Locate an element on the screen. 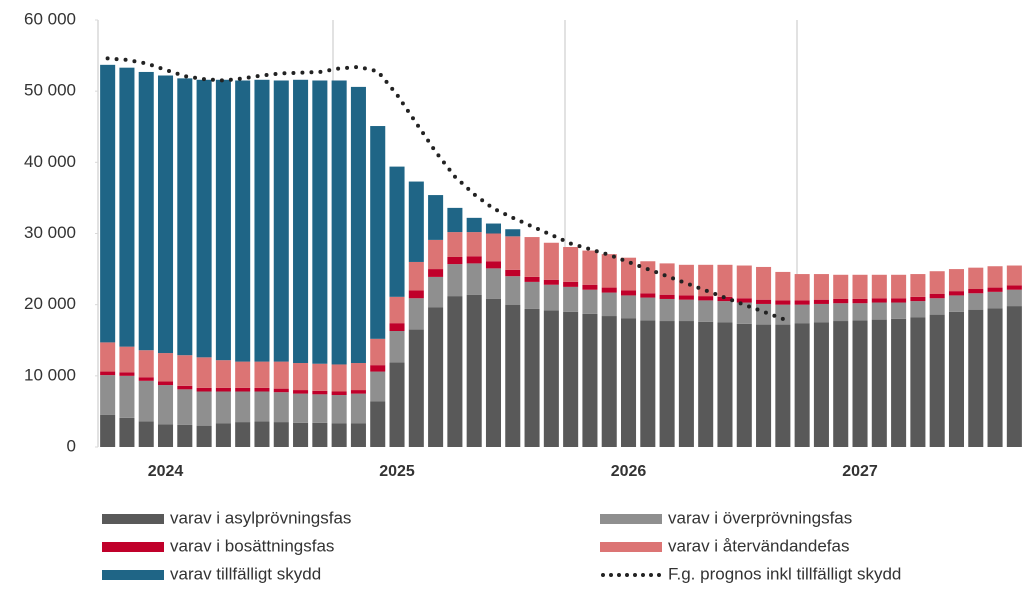 This screenshot has width=1024, height=593. x-tick-label: 2024 is located at coordinates (166, 471).